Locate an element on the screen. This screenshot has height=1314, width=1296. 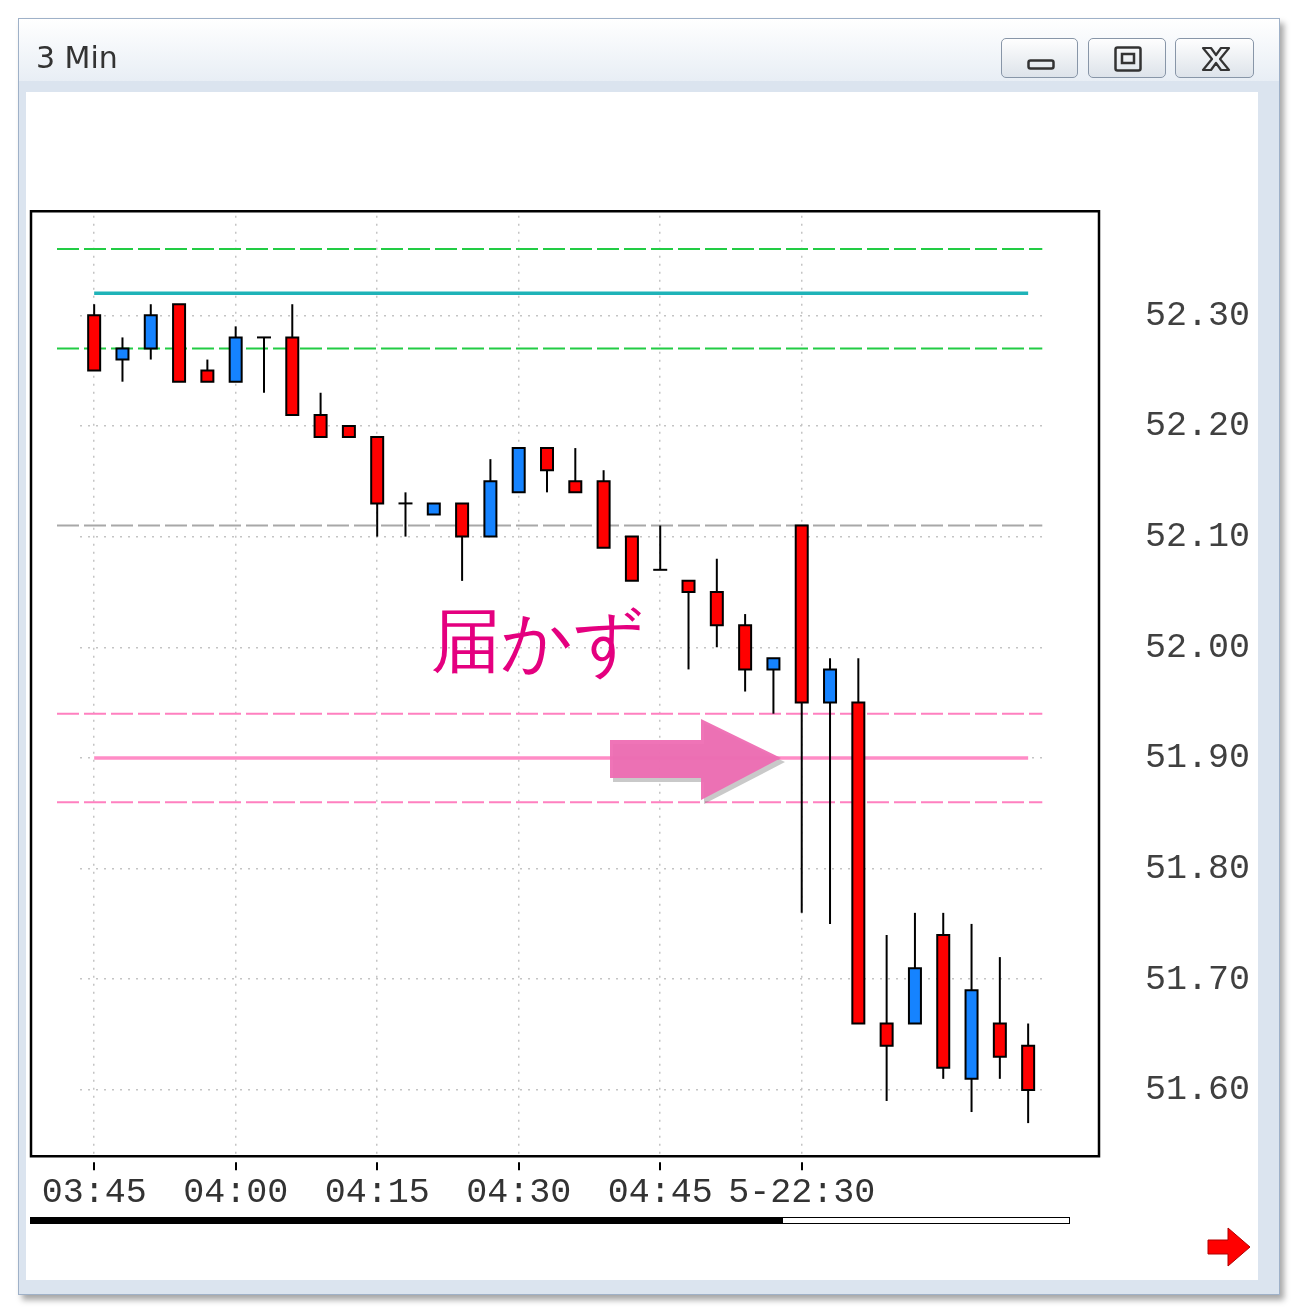
x-tick-label: 04:30 is located at coordinates (519, 1192).